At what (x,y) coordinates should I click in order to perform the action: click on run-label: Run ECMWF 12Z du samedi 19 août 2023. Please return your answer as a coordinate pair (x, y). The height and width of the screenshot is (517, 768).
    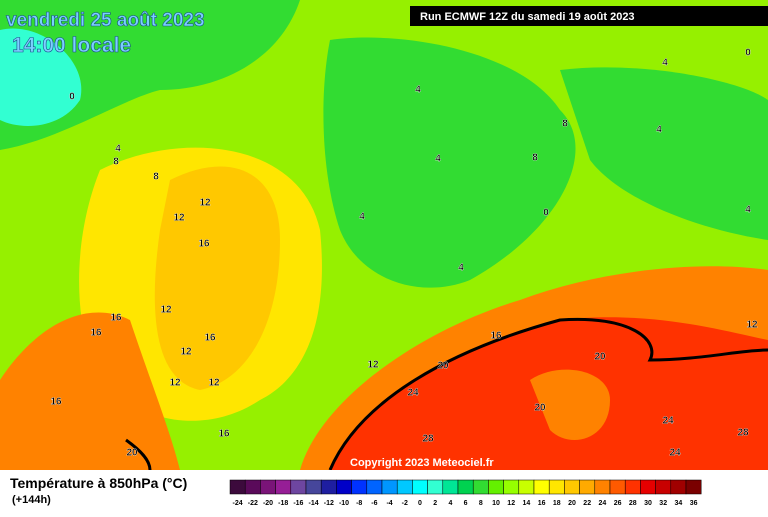
    Looking at the image, I should click on (527, 17).